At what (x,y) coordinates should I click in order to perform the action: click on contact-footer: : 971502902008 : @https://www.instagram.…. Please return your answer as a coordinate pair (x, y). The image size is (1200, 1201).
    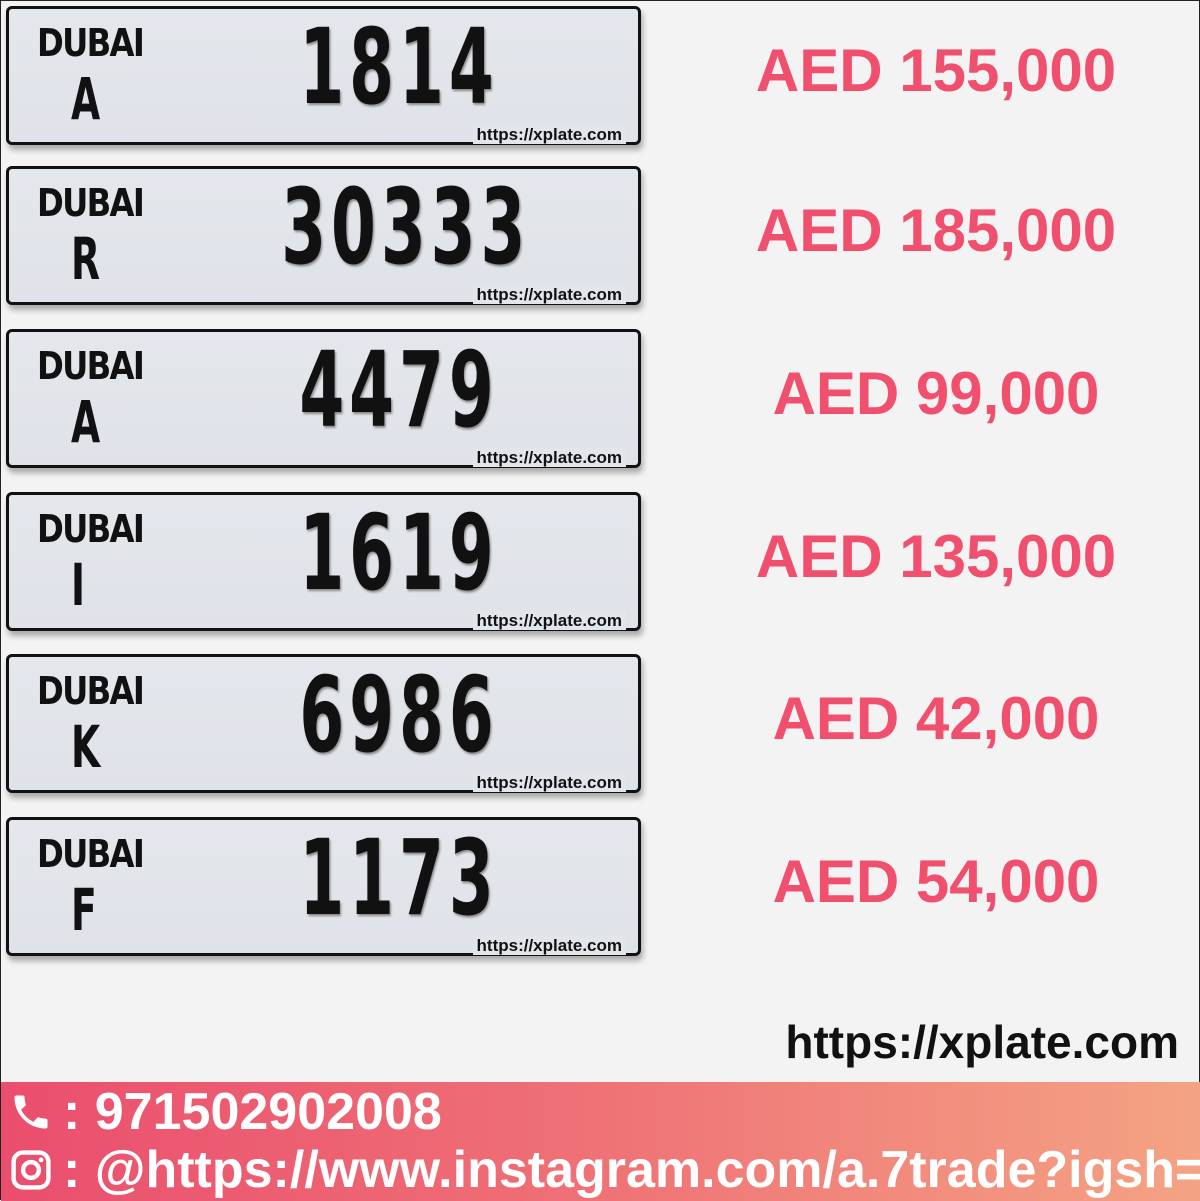
    Looking at the image, I should click on (600, 1141).